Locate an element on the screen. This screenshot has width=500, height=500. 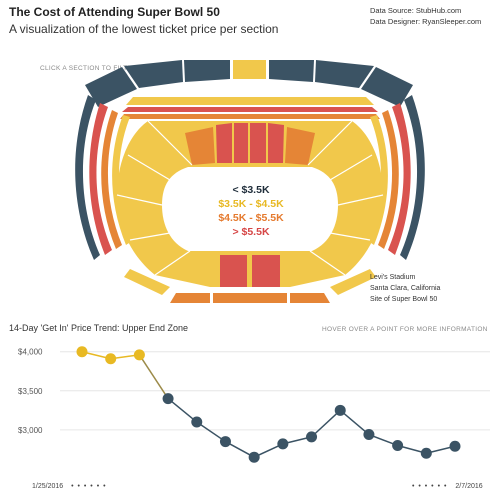
lower-top-sections is located at coordinates (250, 144).